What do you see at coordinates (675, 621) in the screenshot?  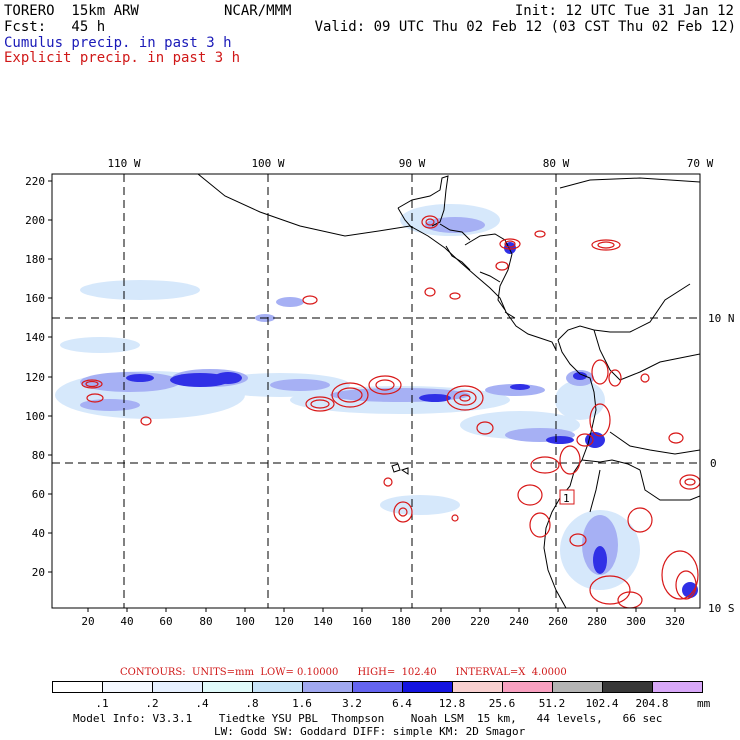 I see `x-tick-label: 320` at bounding box center [675, 621].